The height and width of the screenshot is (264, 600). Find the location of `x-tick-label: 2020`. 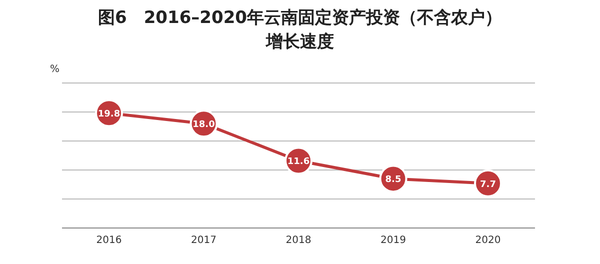

x-tick-label: 2020 is located at coordinates (488, 240).